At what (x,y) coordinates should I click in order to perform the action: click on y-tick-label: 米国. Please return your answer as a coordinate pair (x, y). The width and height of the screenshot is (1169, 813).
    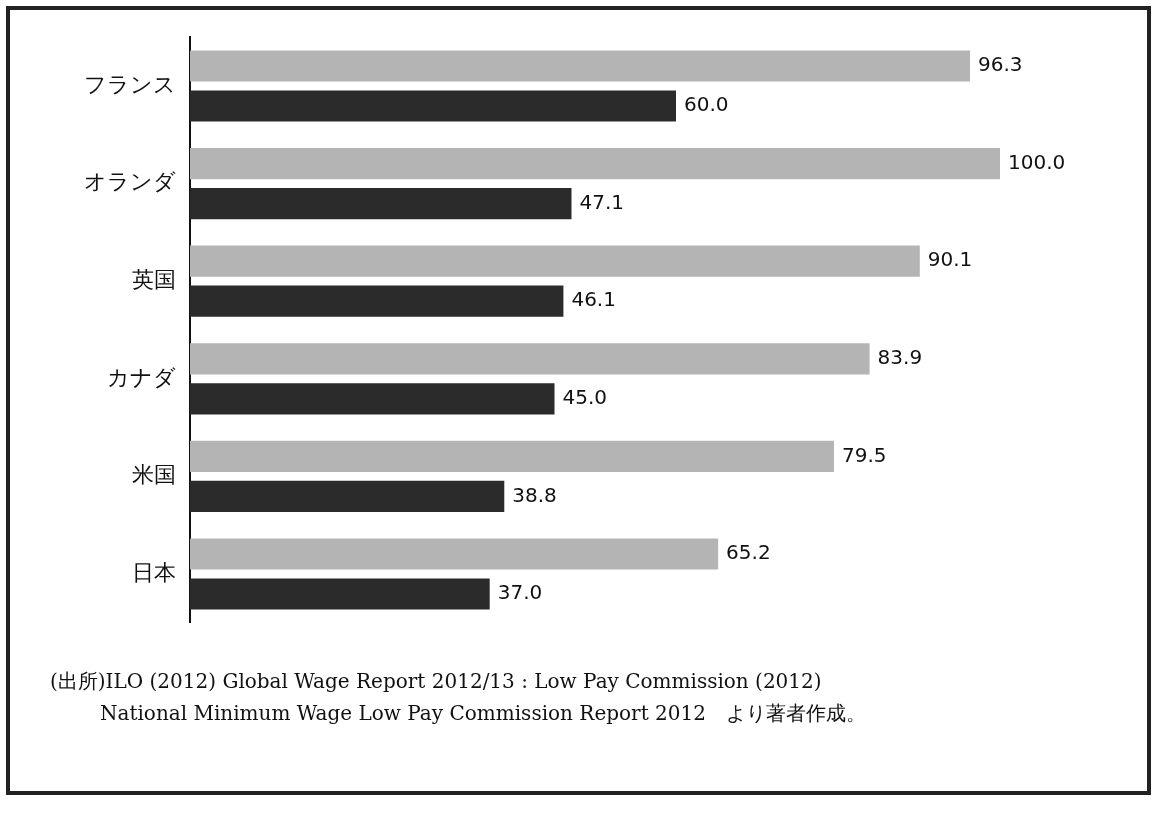
    Looking at the image, I should click on (154, 475).